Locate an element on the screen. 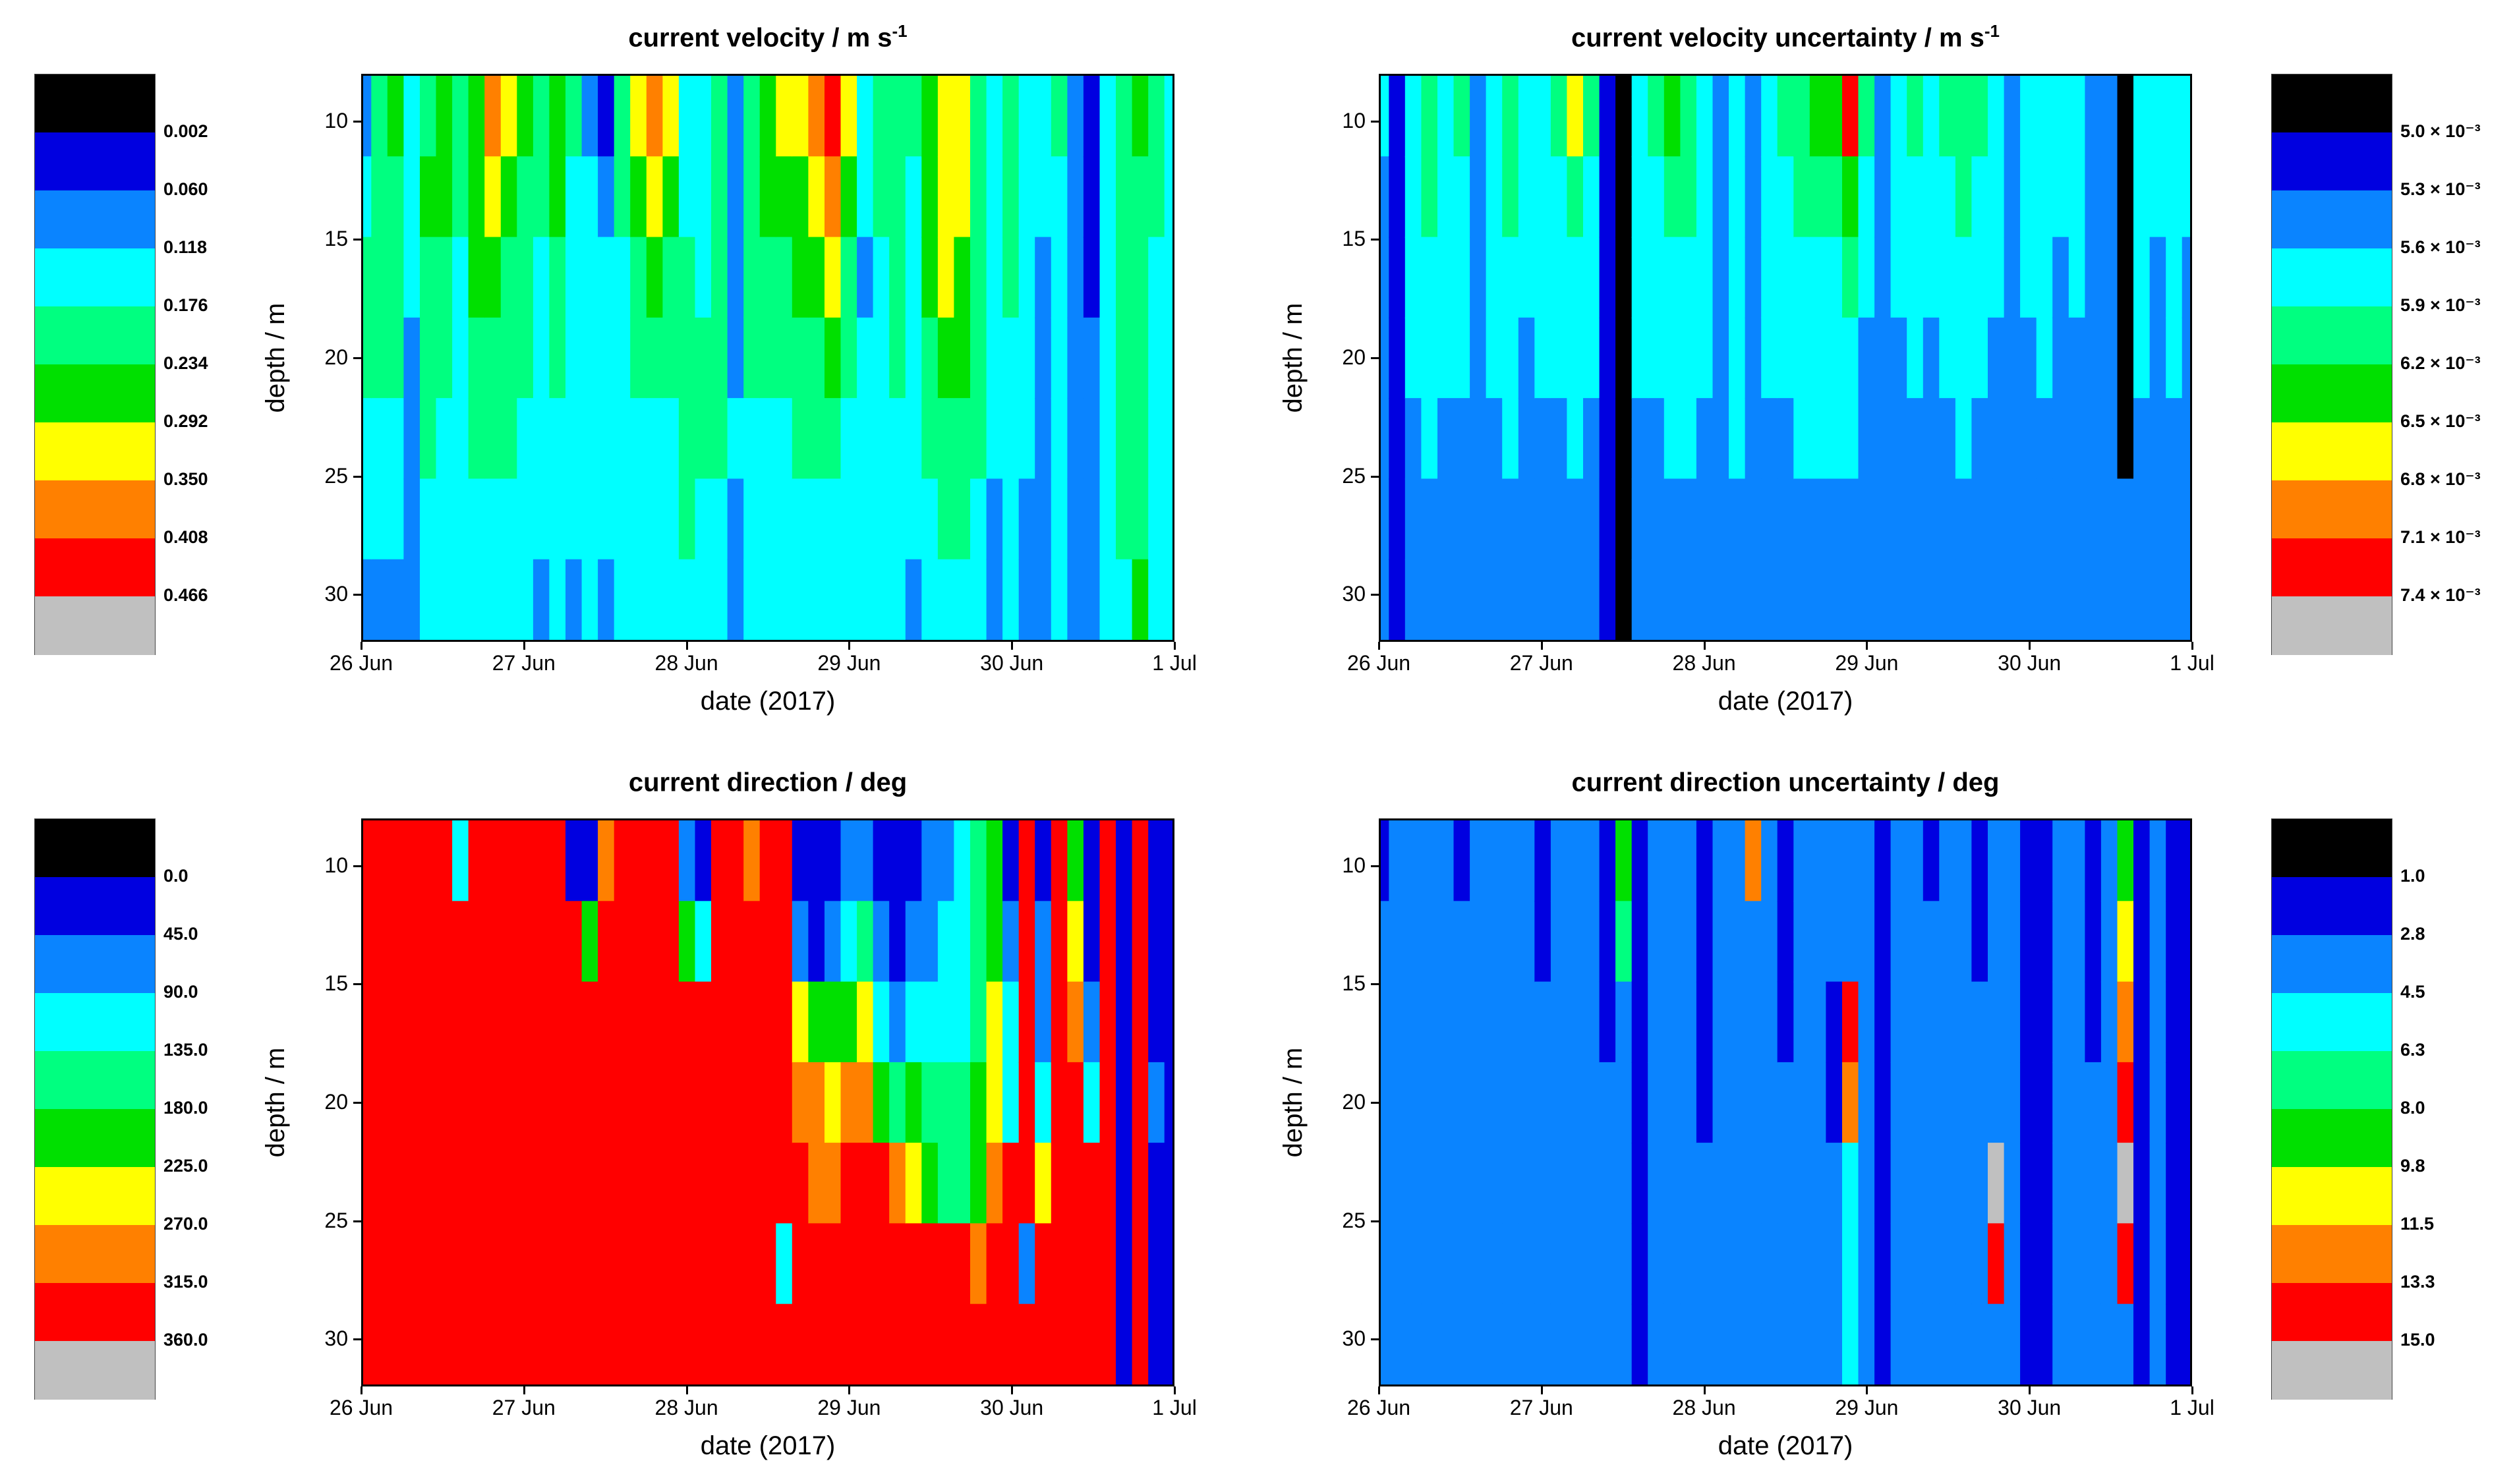 This screenshot has width=2517, height=1484. x-tick-label: 30 Jun is located at coordinates (2030, 663).